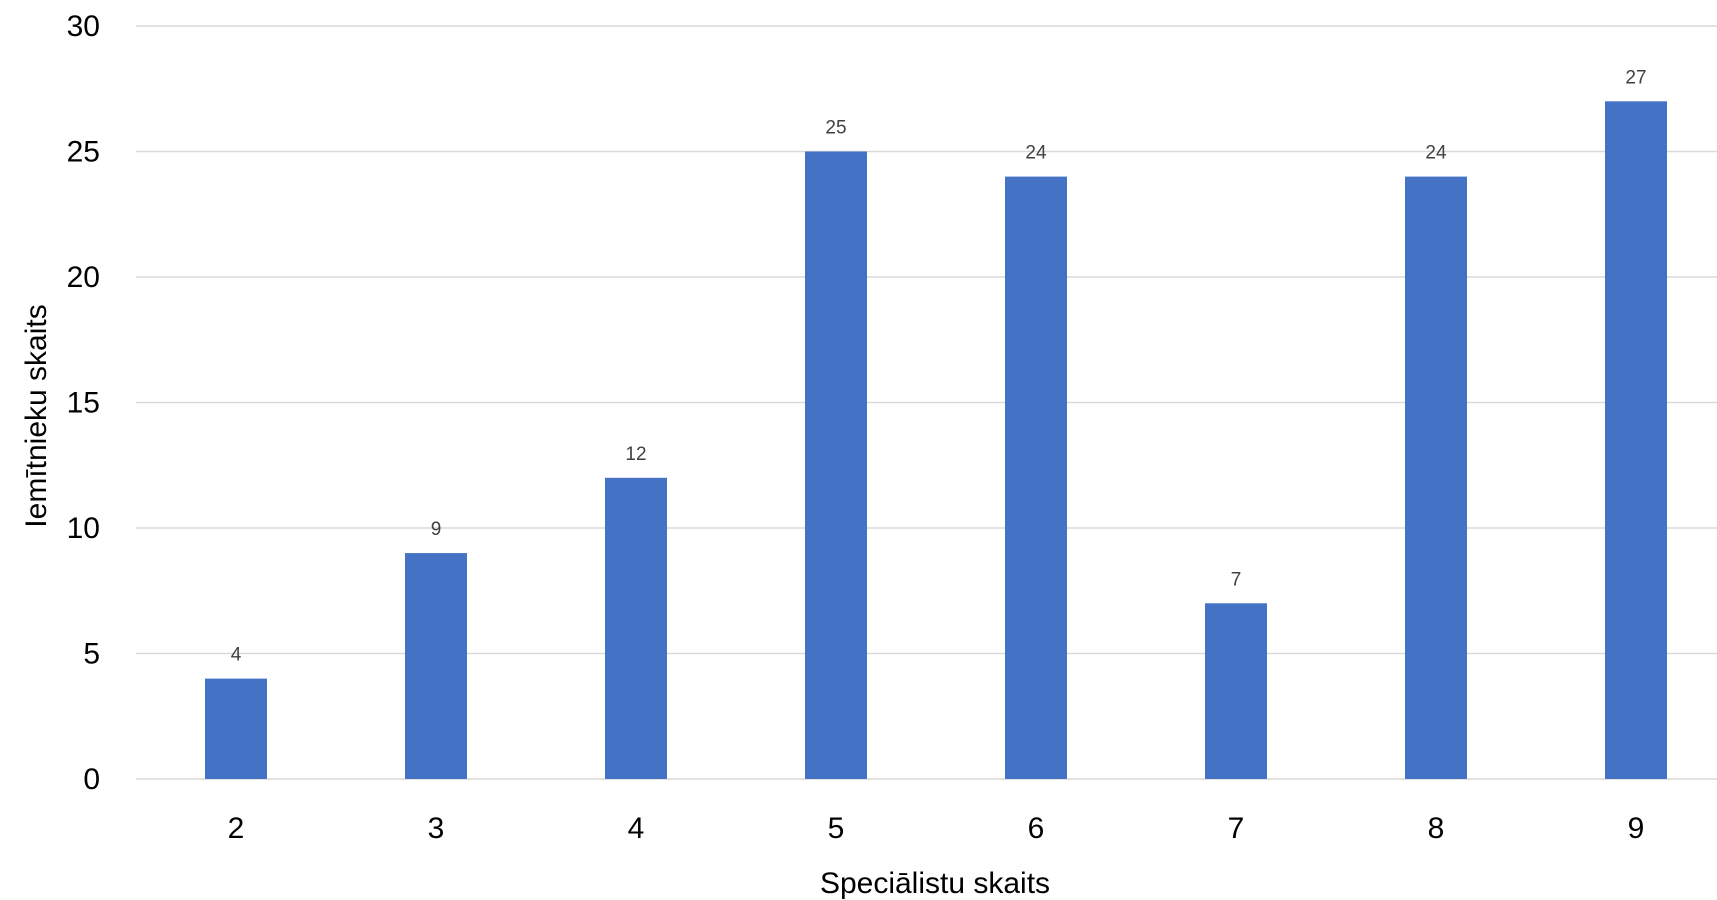 Image resolution: width=1717 pixels, height=900 pixels. I want to click on x-axis-ticks: 2 3 4 5 6 7 8 9, so click(936, 828).